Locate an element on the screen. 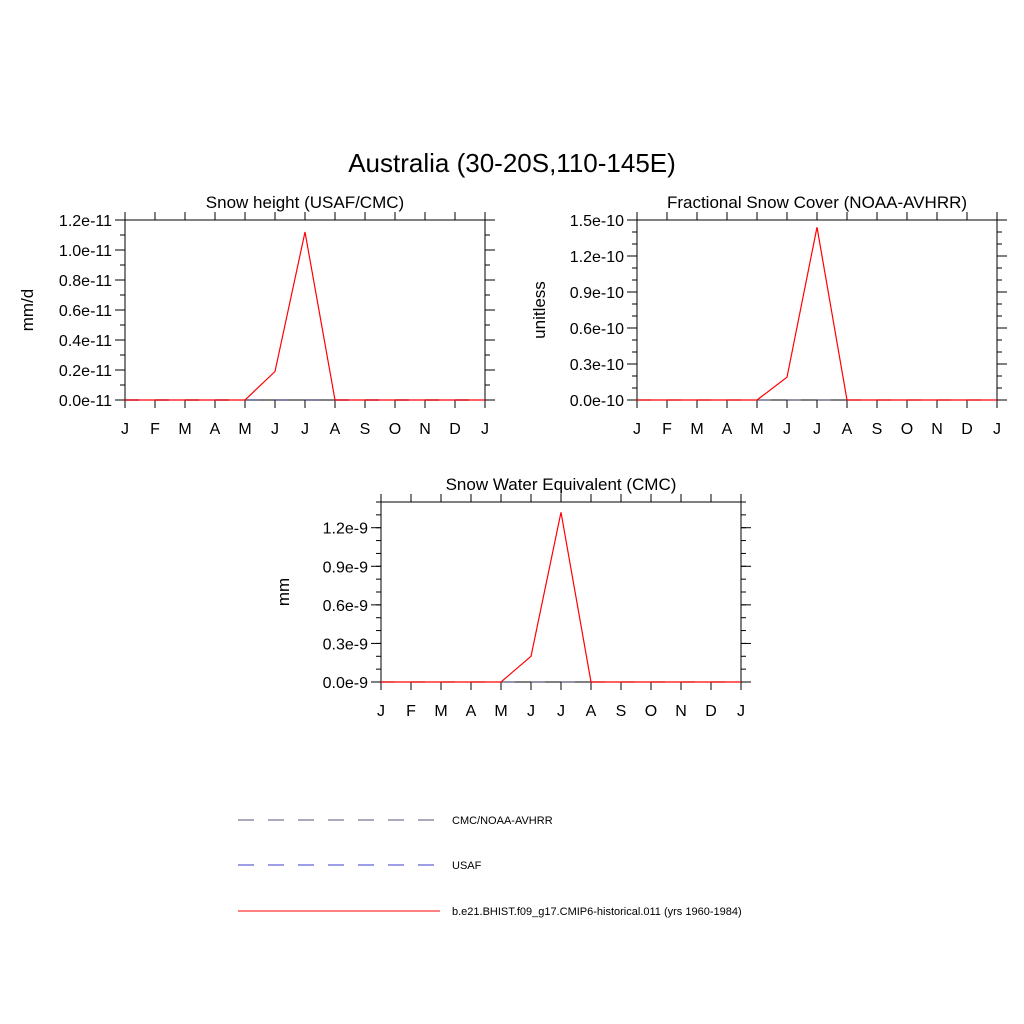  legend-label: USAF is located at coordinates (467, 866).